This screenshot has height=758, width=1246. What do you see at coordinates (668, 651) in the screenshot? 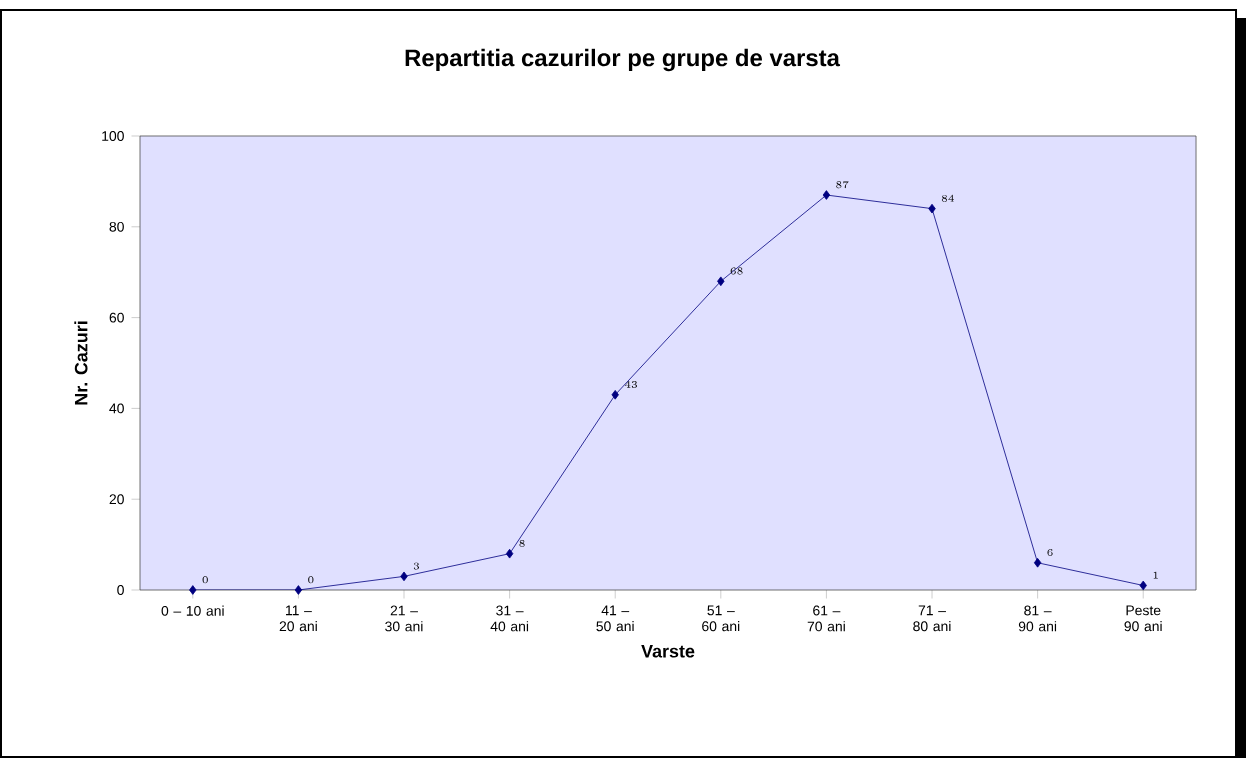
I see `x-axis-title: Varste` at bounding box center [668, 651].